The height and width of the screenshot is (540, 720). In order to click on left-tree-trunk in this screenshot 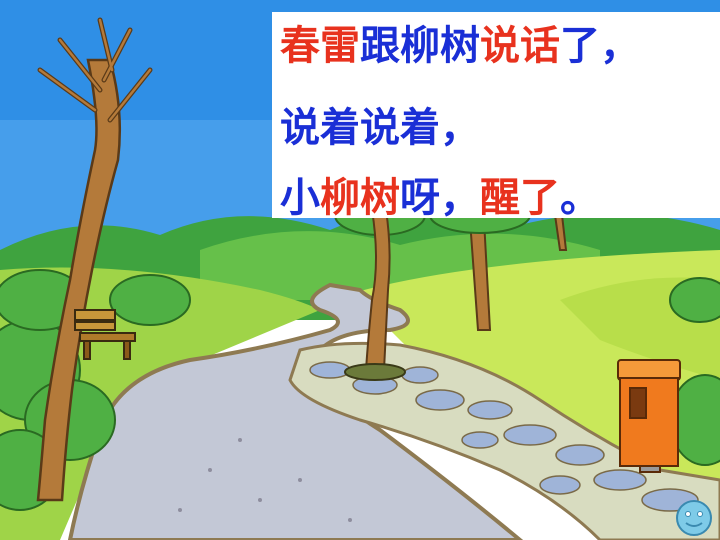, I will do `click(79, 280)`.